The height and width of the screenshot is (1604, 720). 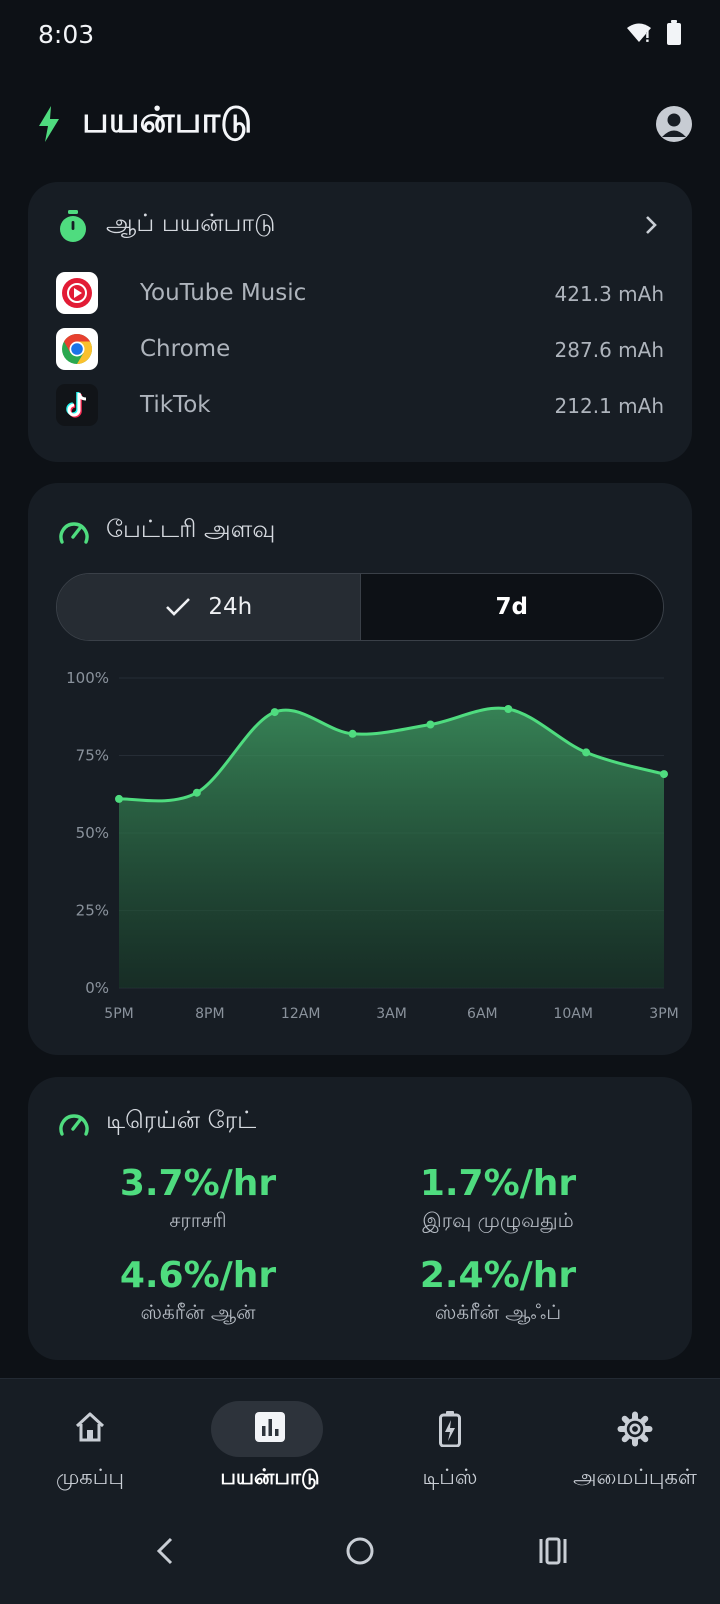 What do you see at coordinates (66, 34) in the screenshot?
I see `status-time: 8:03` at bounding box center [66, 34].